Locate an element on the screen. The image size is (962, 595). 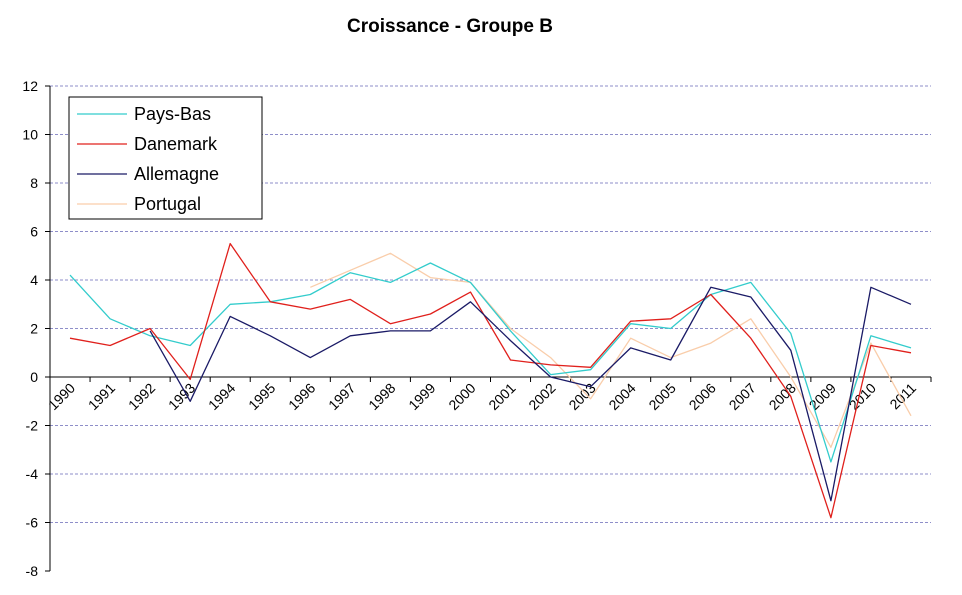
x-tick-label: 2005 is located at coordinates (661, 396).